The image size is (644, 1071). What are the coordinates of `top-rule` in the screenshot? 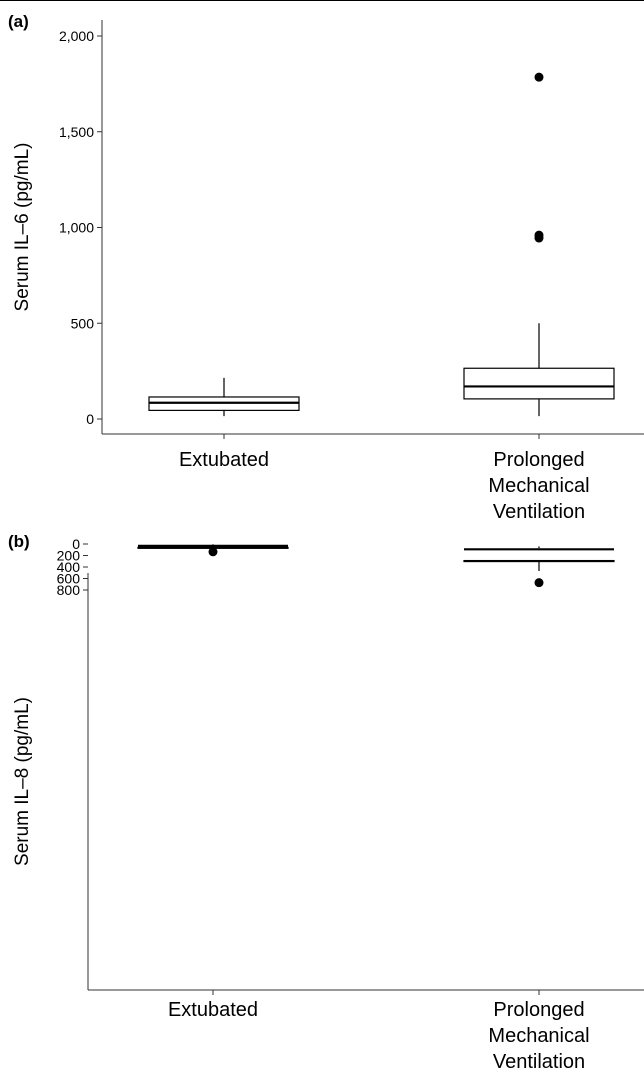 It's located at (322, 0).